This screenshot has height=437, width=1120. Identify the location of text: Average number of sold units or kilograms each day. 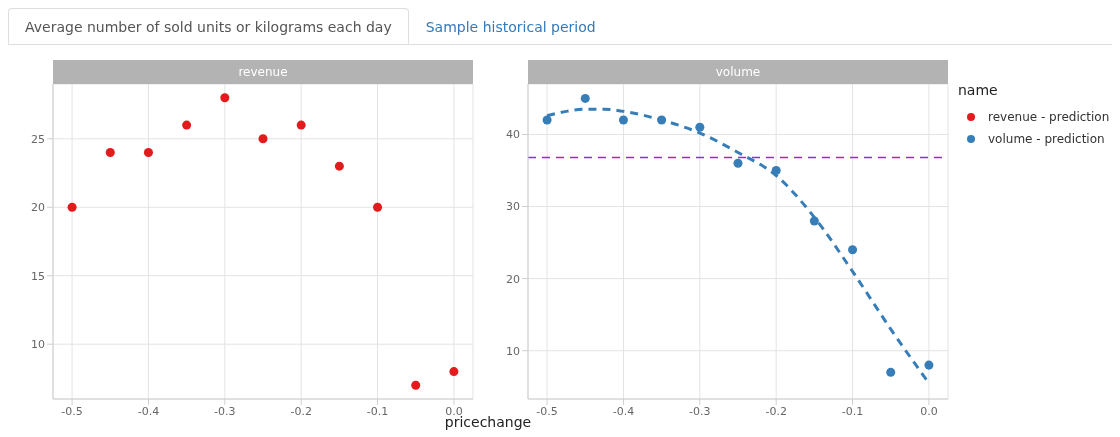
(208, 26).